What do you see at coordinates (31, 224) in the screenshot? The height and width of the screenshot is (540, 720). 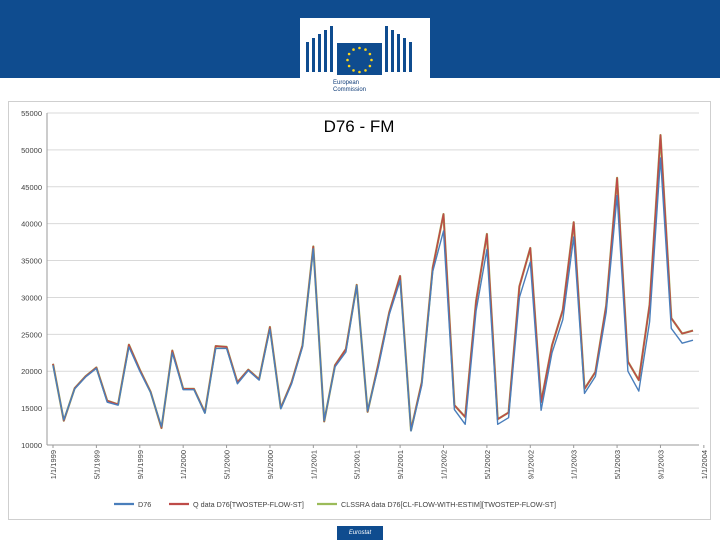 I see `y-tick-label: 40000` at bounding box center [31, 224].